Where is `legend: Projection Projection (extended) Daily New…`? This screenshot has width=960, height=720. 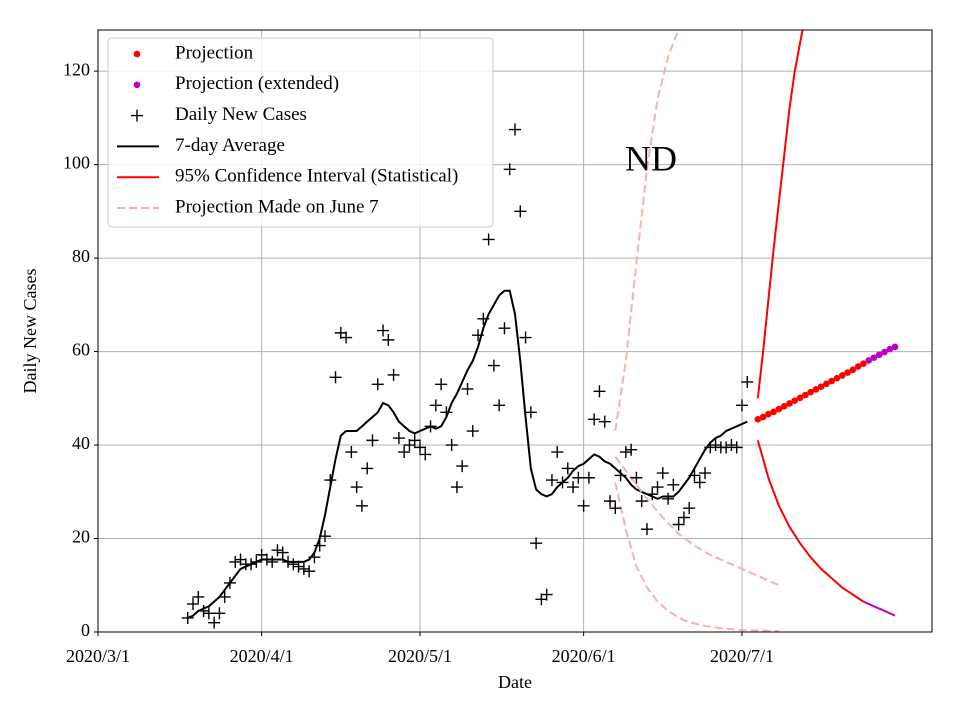
legend: Projection Projection (extended) Daily New… is located at coordinates (300, 132).